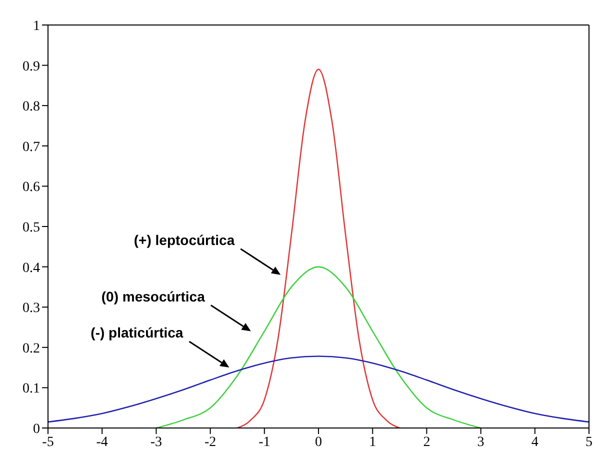 Image resolution: width=612 pixels, height=467 pixels. Describe the element at coordinates (102, 442) in the screenshot. I see `x-tick-label: -4` at that location.